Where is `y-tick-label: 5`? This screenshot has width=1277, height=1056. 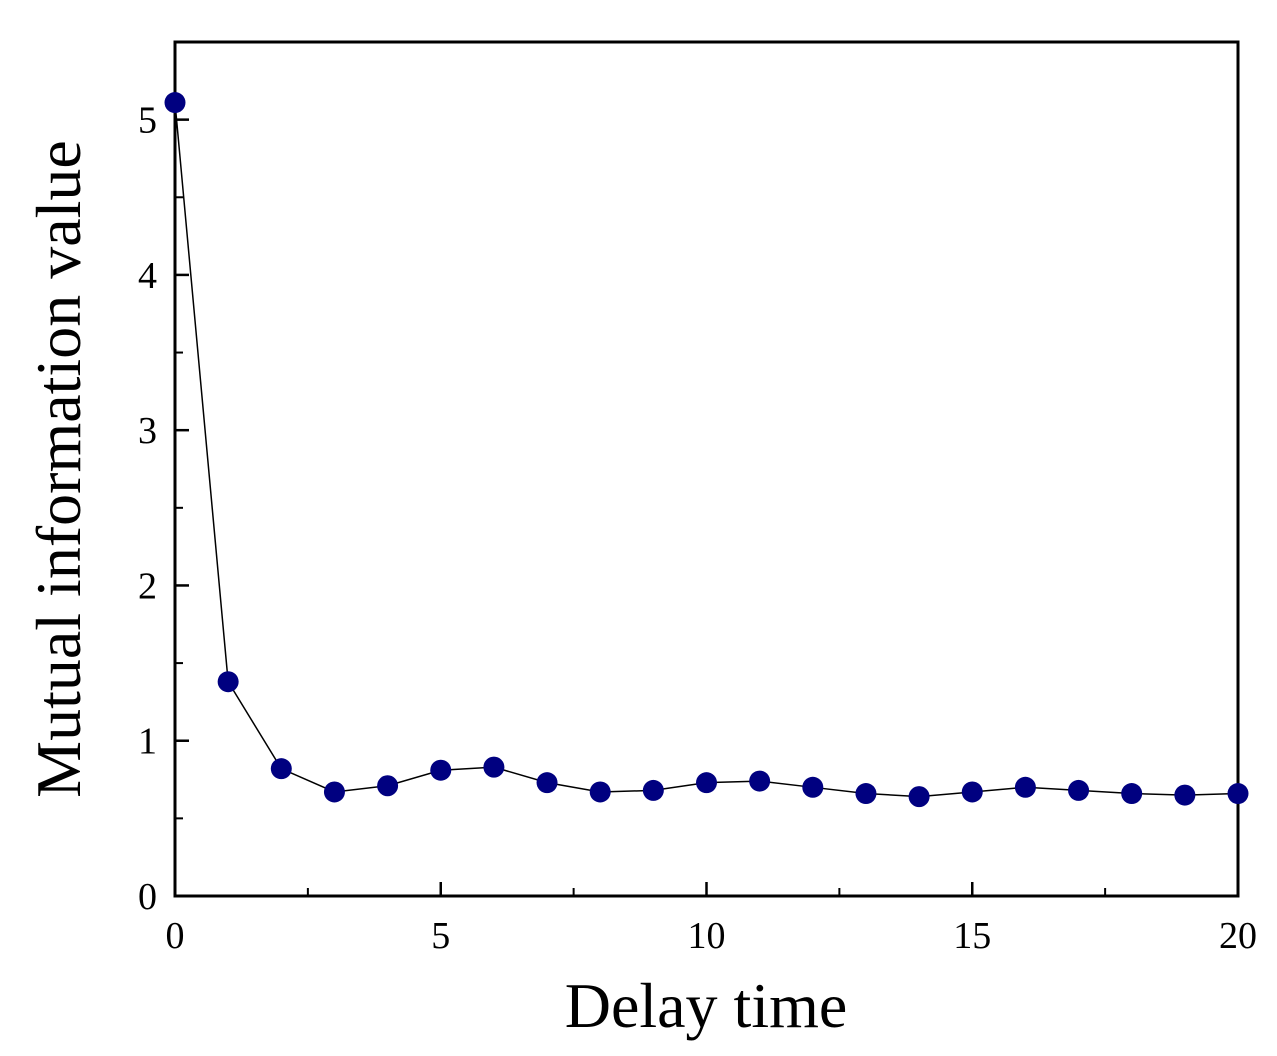
y-tick-label: 5 is located at coordinates (147, 121).